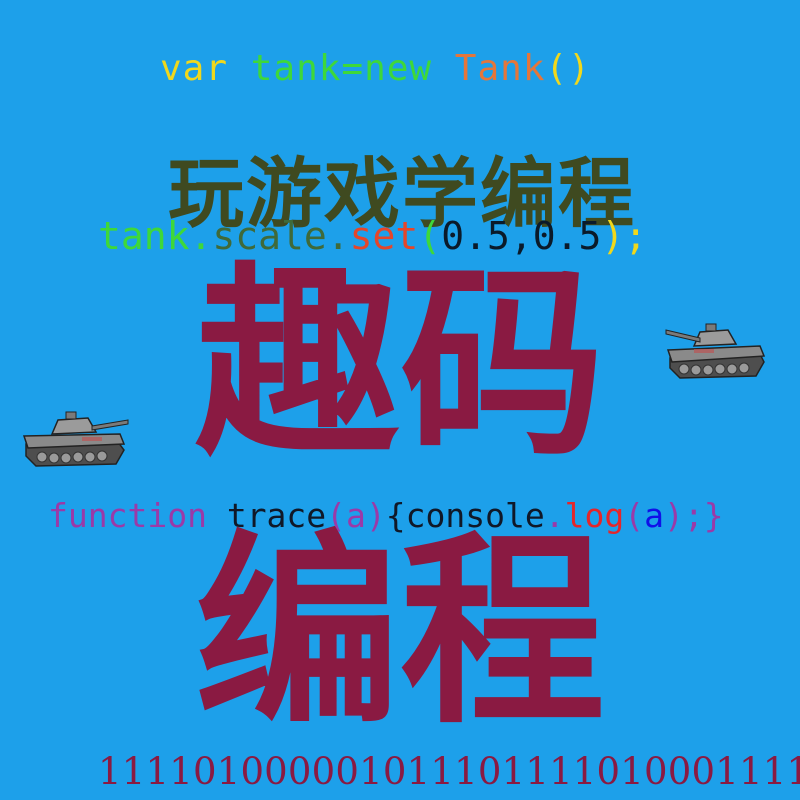  What do you see at coordinates (155, 236) in the screenshot?
I see `code-object: tank.` at bounding box center [155, 236].